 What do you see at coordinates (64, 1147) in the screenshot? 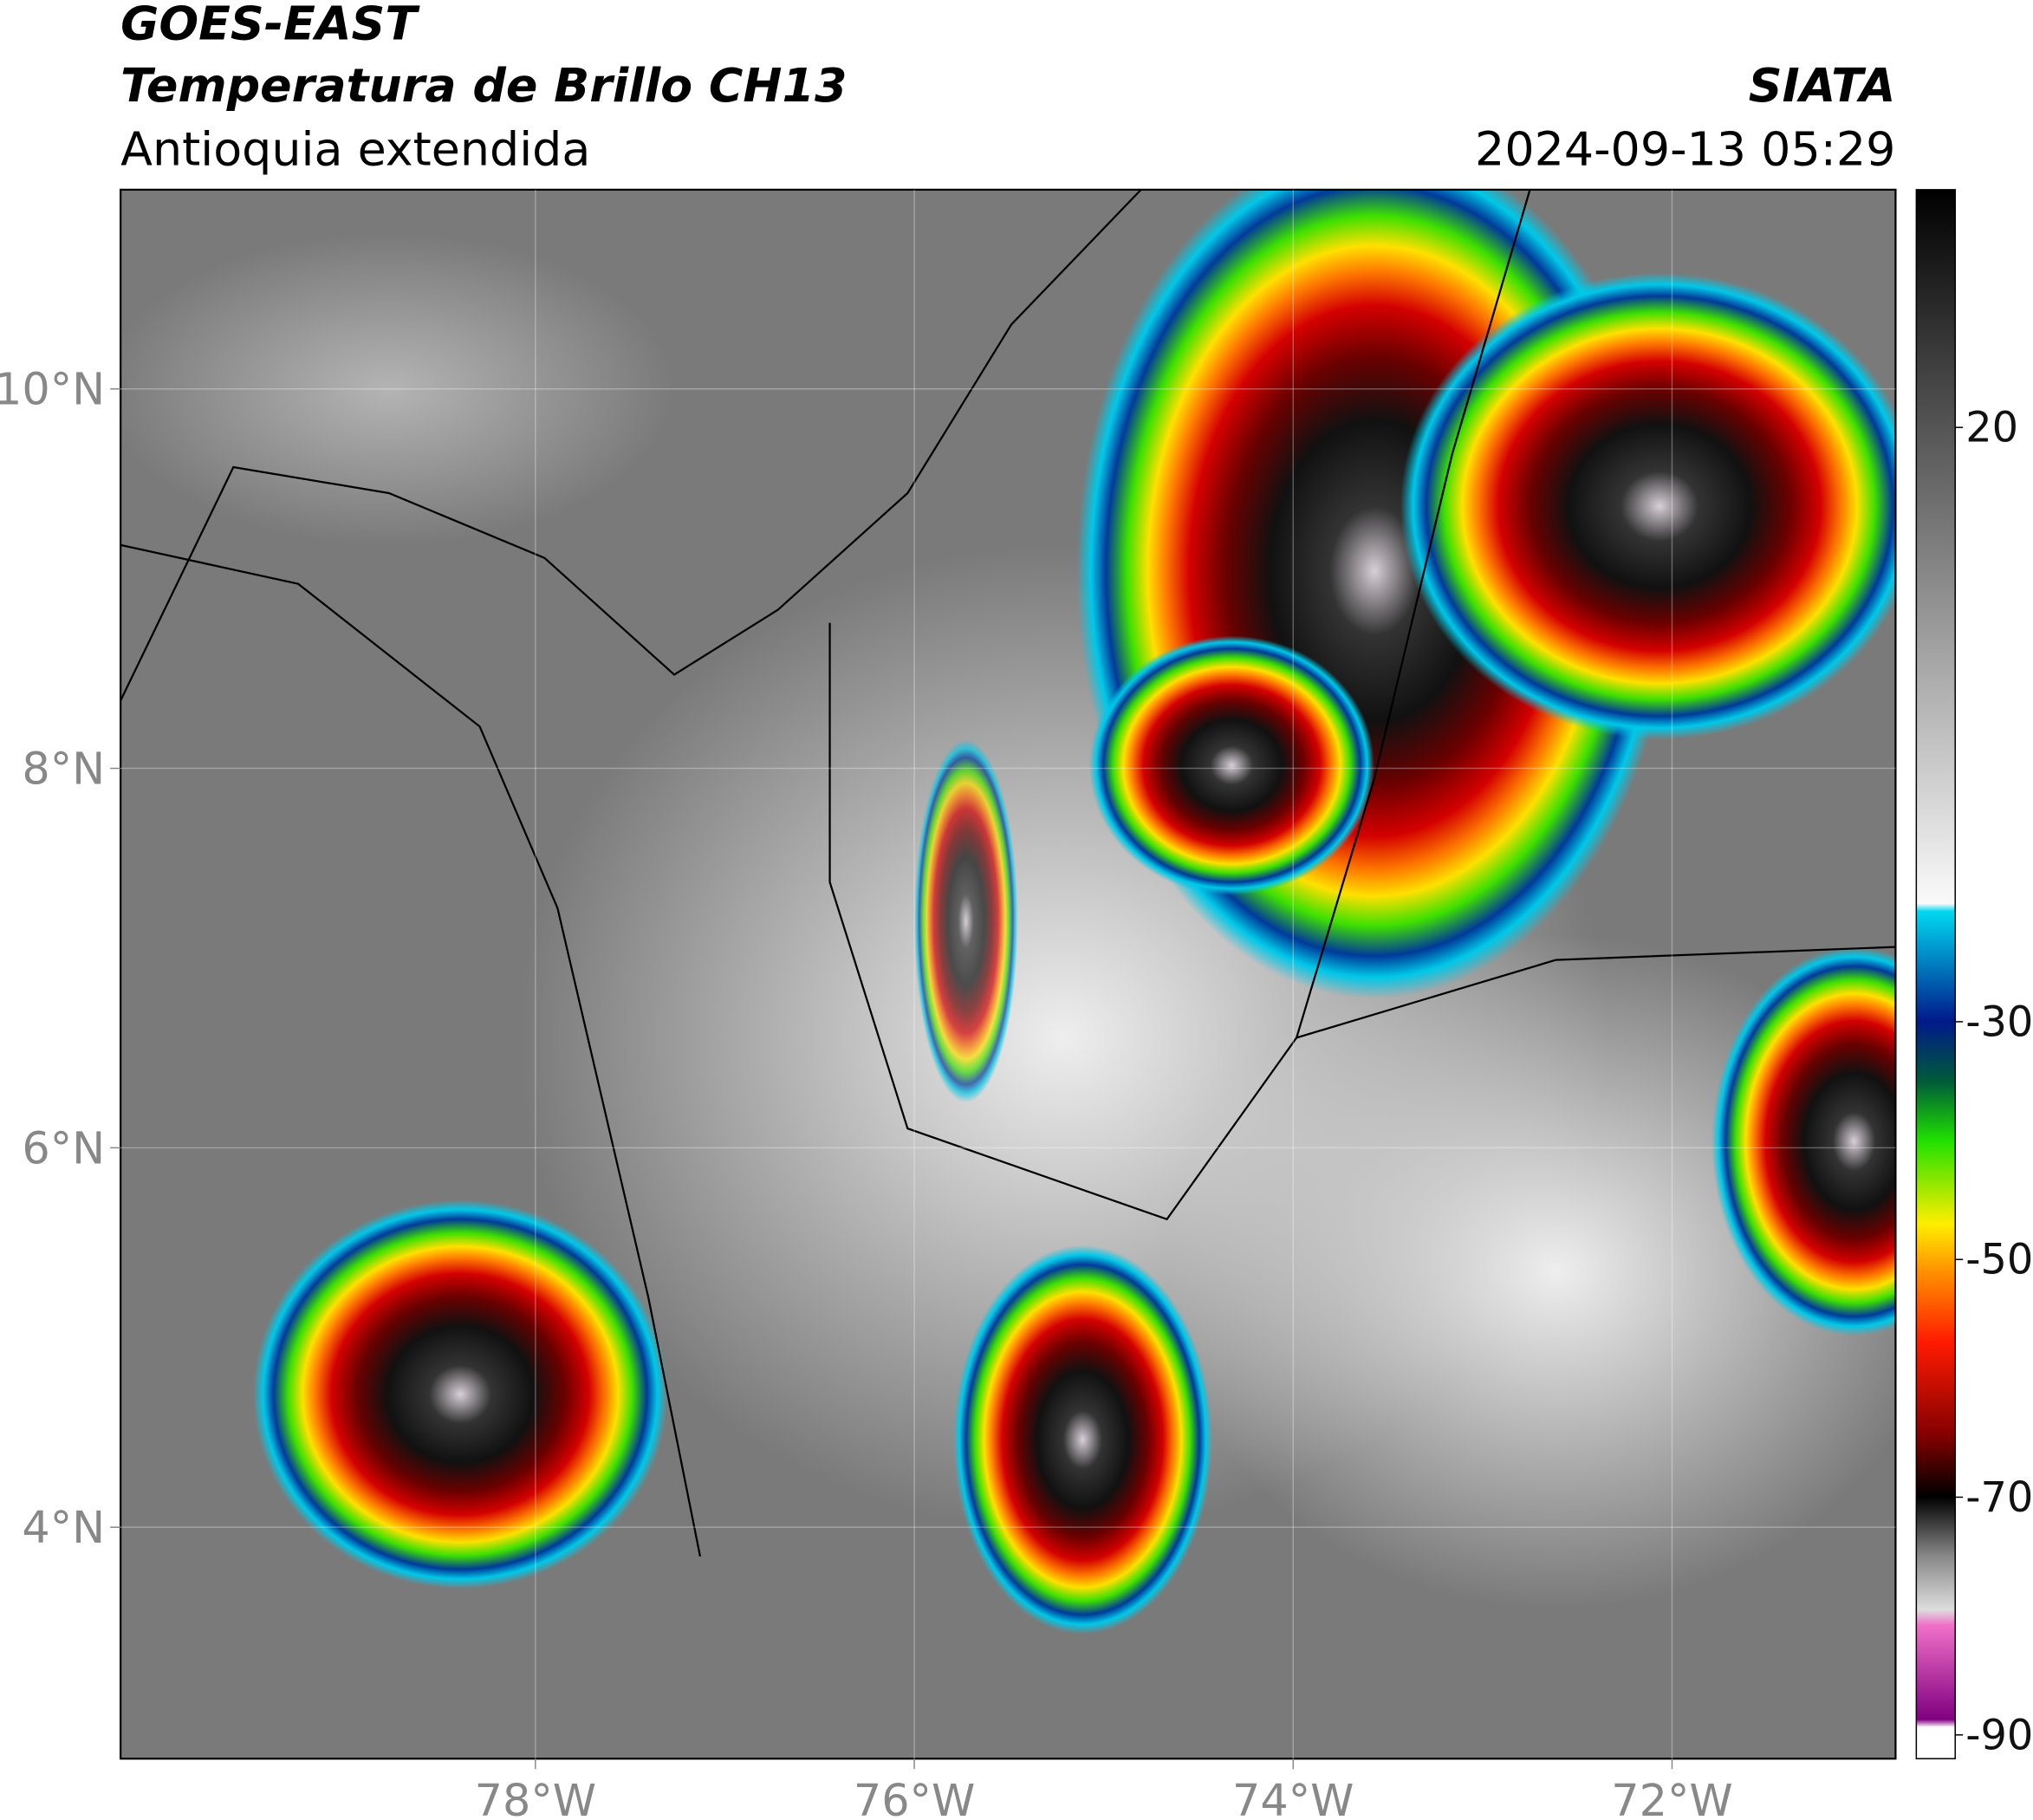
I see `y-tick-label: 6°N` at bounding box center [64, 1147].